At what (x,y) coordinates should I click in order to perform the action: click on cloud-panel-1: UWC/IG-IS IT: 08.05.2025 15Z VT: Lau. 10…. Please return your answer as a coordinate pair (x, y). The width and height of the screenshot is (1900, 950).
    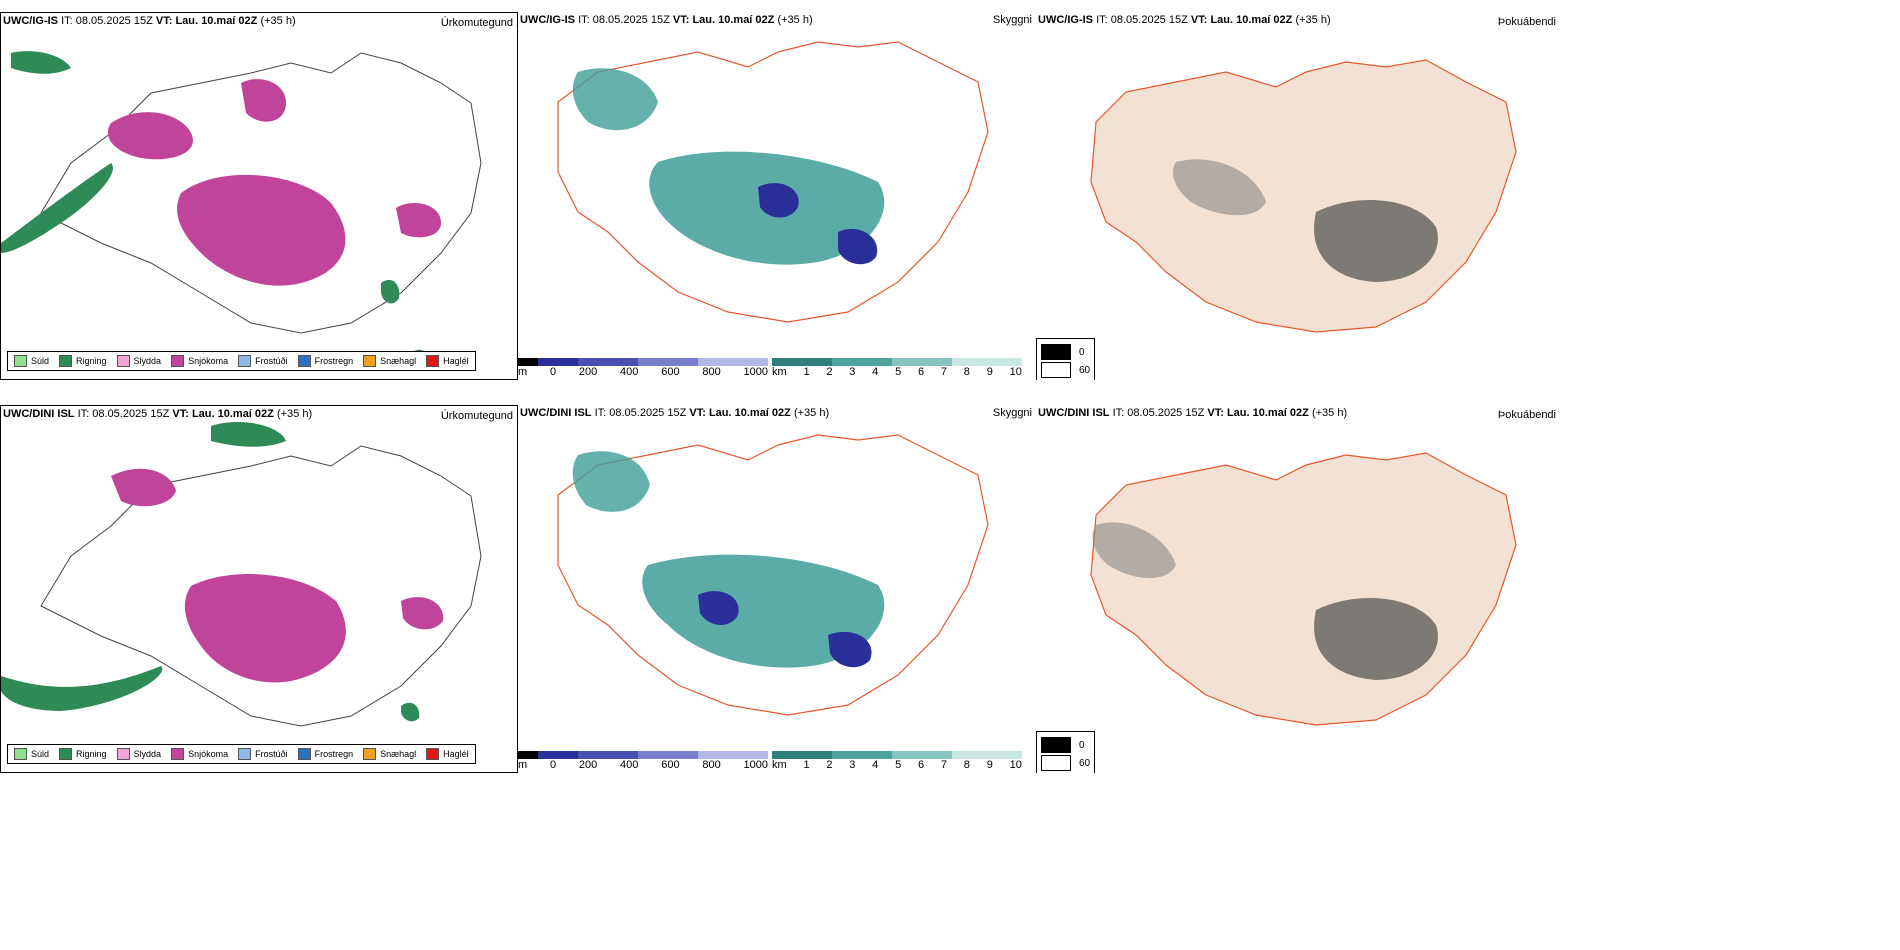
    Looking at the image, I should click on (777, 196).